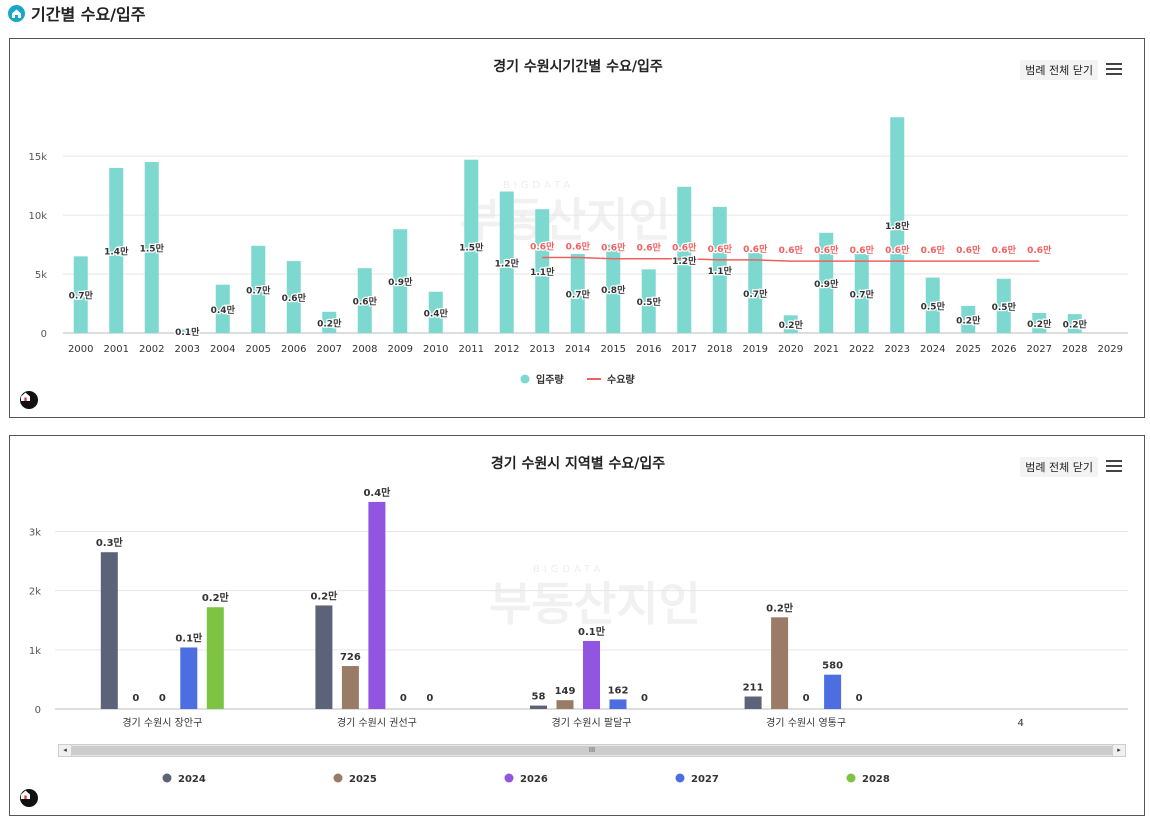  What do you see at coordinates (1110, 349) in the screenshot?
I see `x-tick-label: 2029` at bounding box center [1110, 349].